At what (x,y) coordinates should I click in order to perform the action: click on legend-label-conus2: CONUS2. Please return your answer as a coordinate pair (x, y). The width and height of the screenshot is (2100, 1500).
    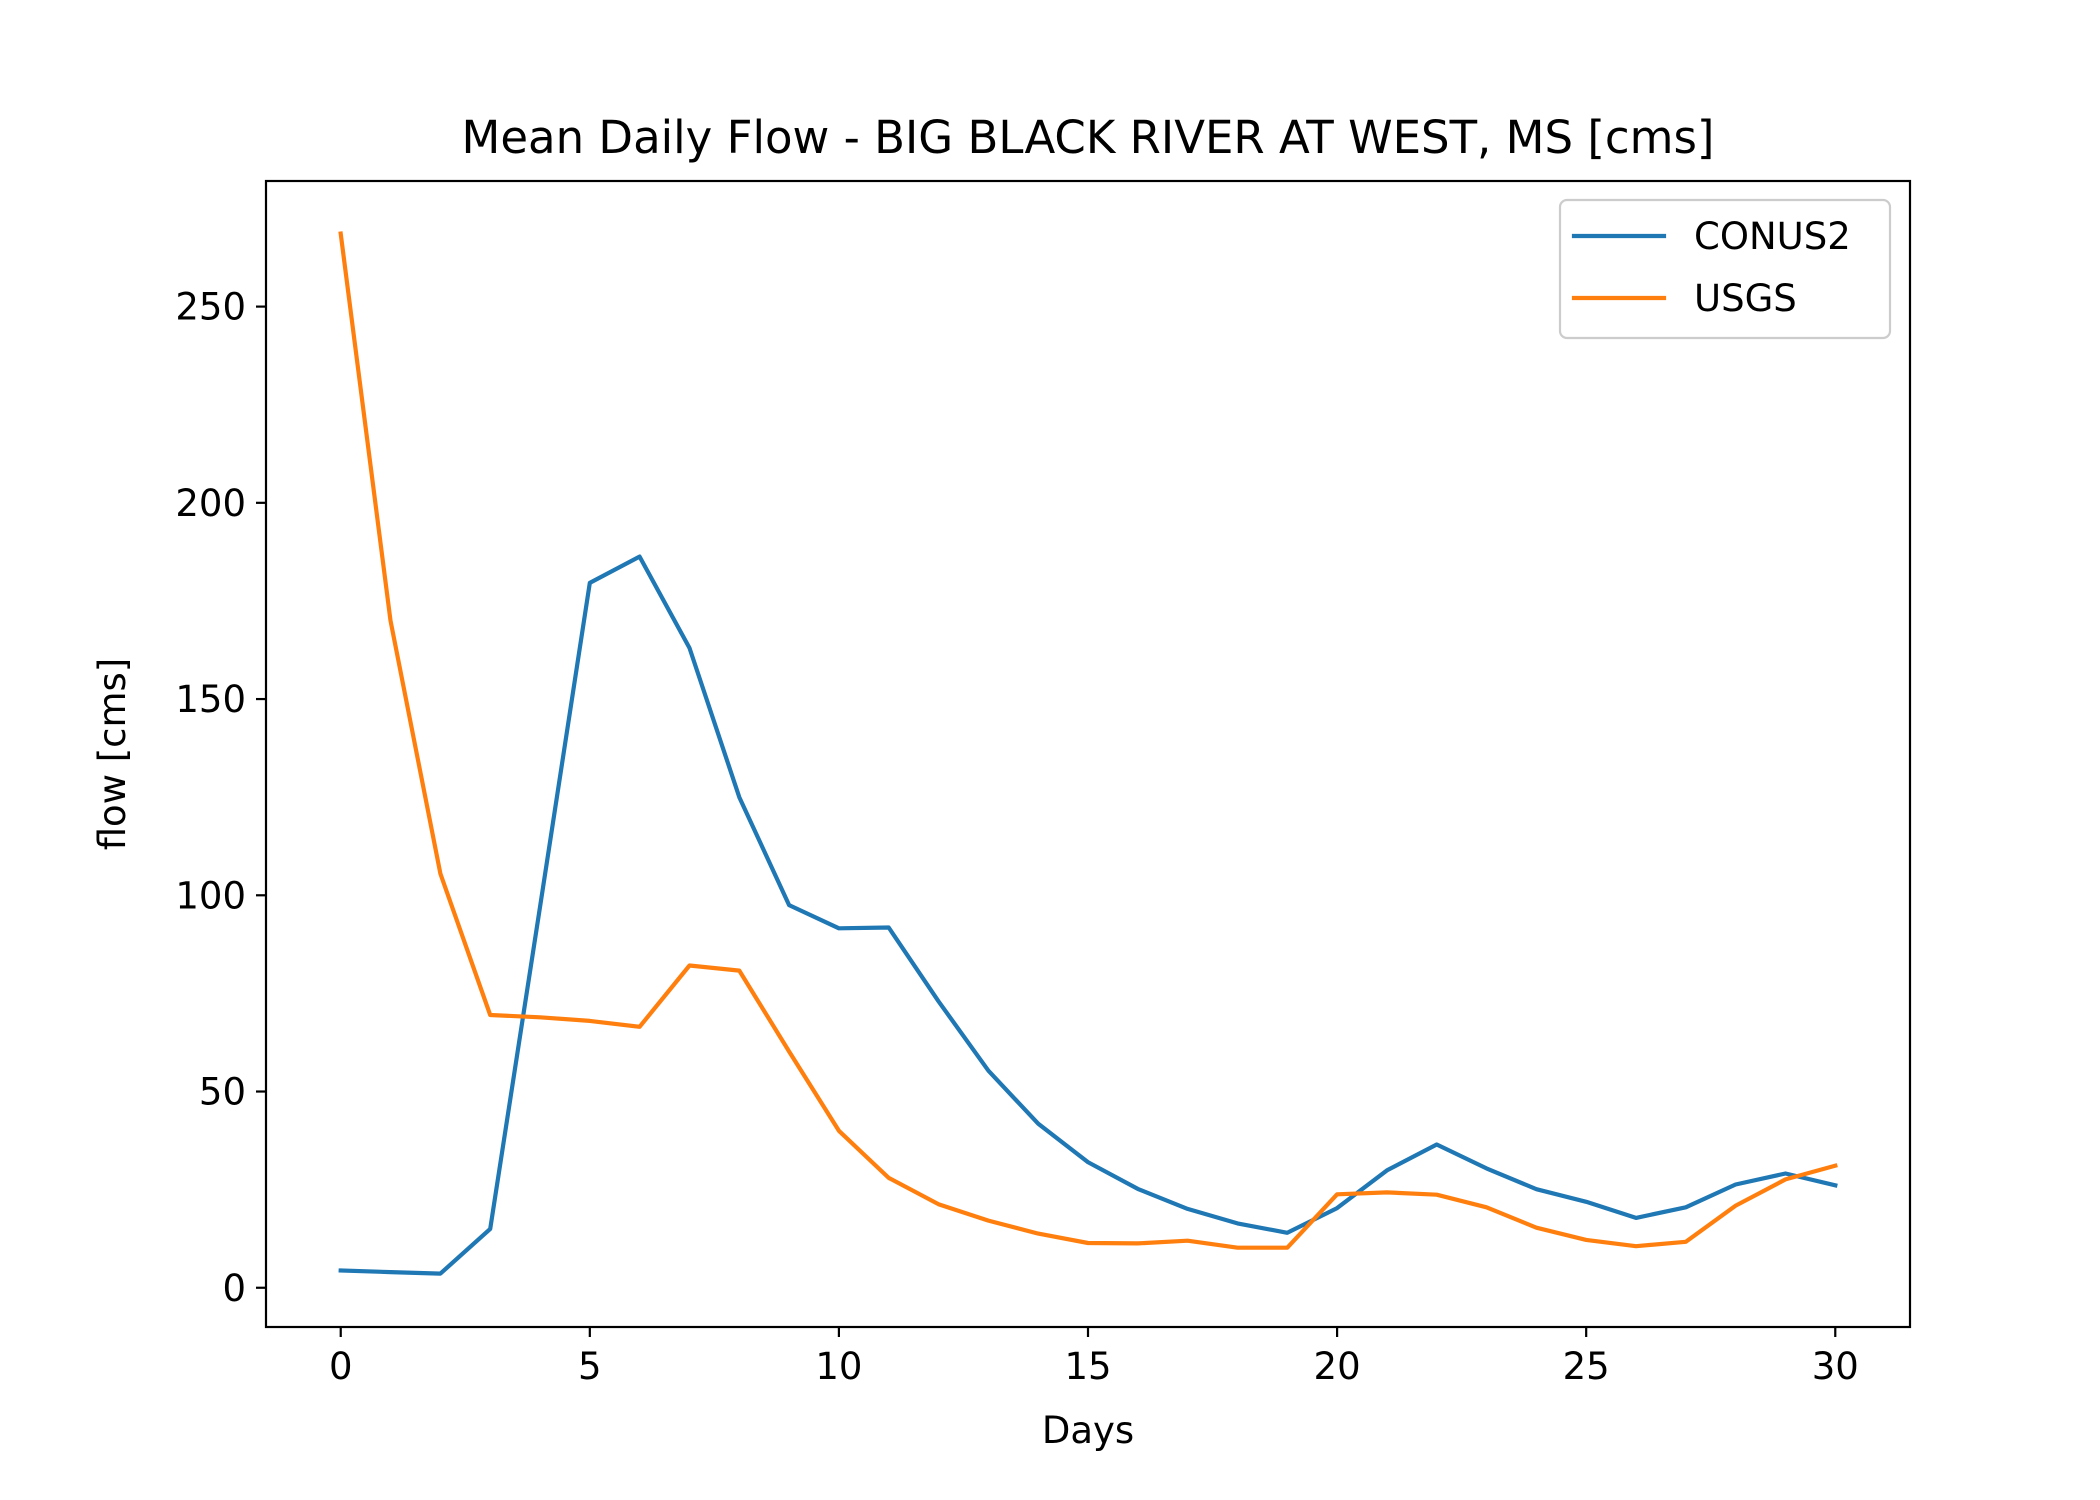
    Looking at the image, I should click on (1772, 236).